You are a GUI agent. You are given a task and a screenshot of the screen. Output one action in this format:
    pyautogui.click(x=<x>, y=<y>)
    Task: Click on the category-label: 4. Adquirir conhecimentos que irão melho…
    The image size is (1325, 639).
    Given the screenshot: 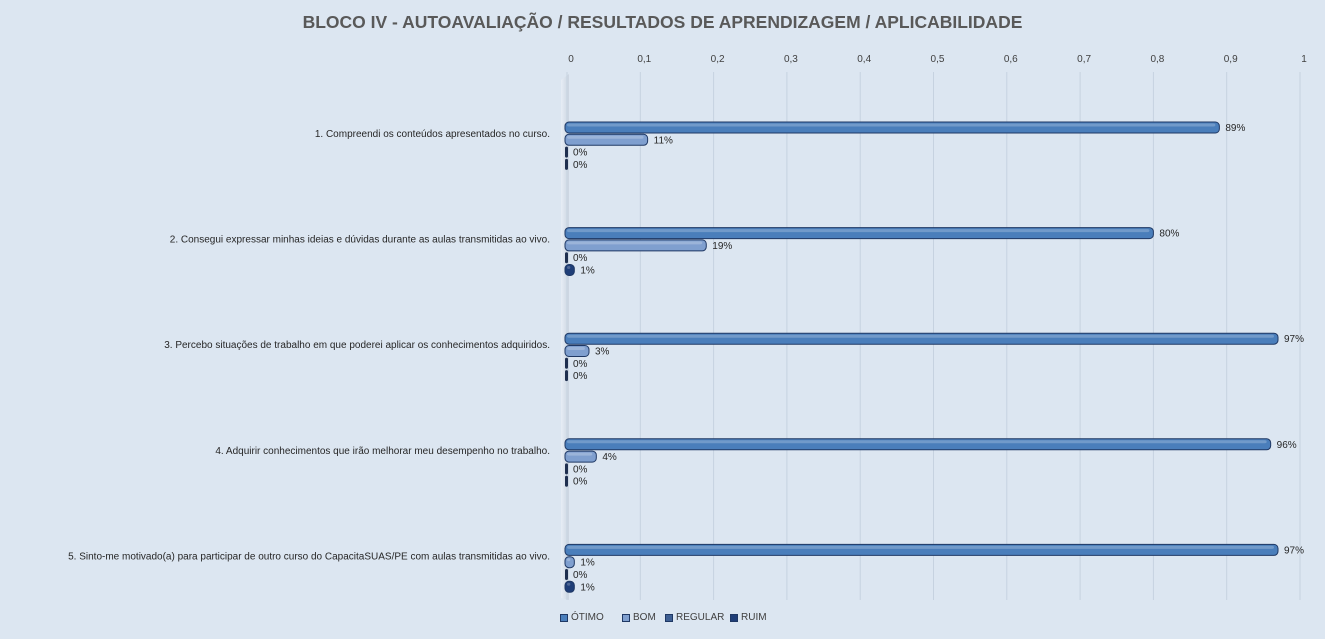 What is the action you would take?
    pyautogui.click(x=382, y=451)
    